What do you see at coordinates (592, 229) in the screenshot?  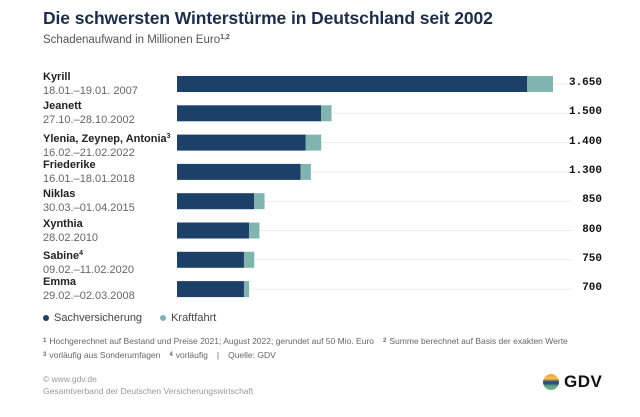 I see `value-label: 800` at bounding box center [592, 229].